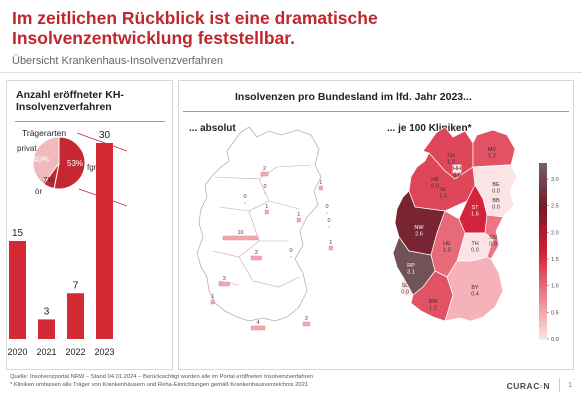  What do you see at coordinates (264, 174) in the screenshot?
I see `abs-bar-SH` at bounding box center [264, 174].